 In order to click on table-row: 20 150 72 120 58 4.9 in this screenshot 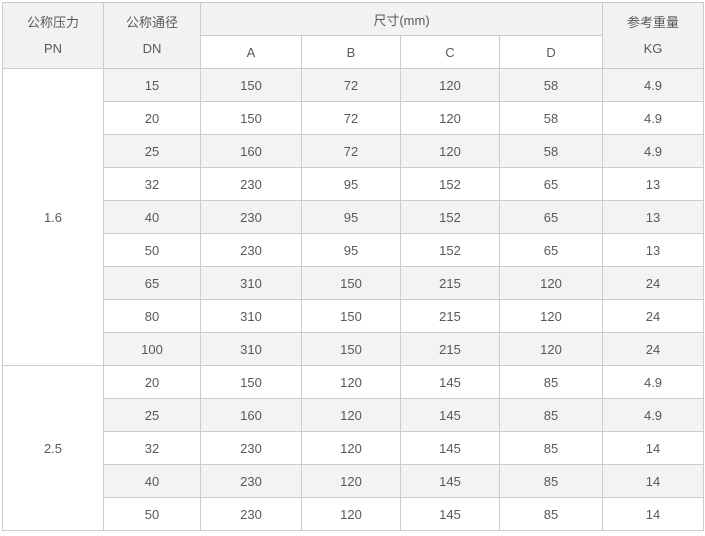, I will do `click(354, 118)`.